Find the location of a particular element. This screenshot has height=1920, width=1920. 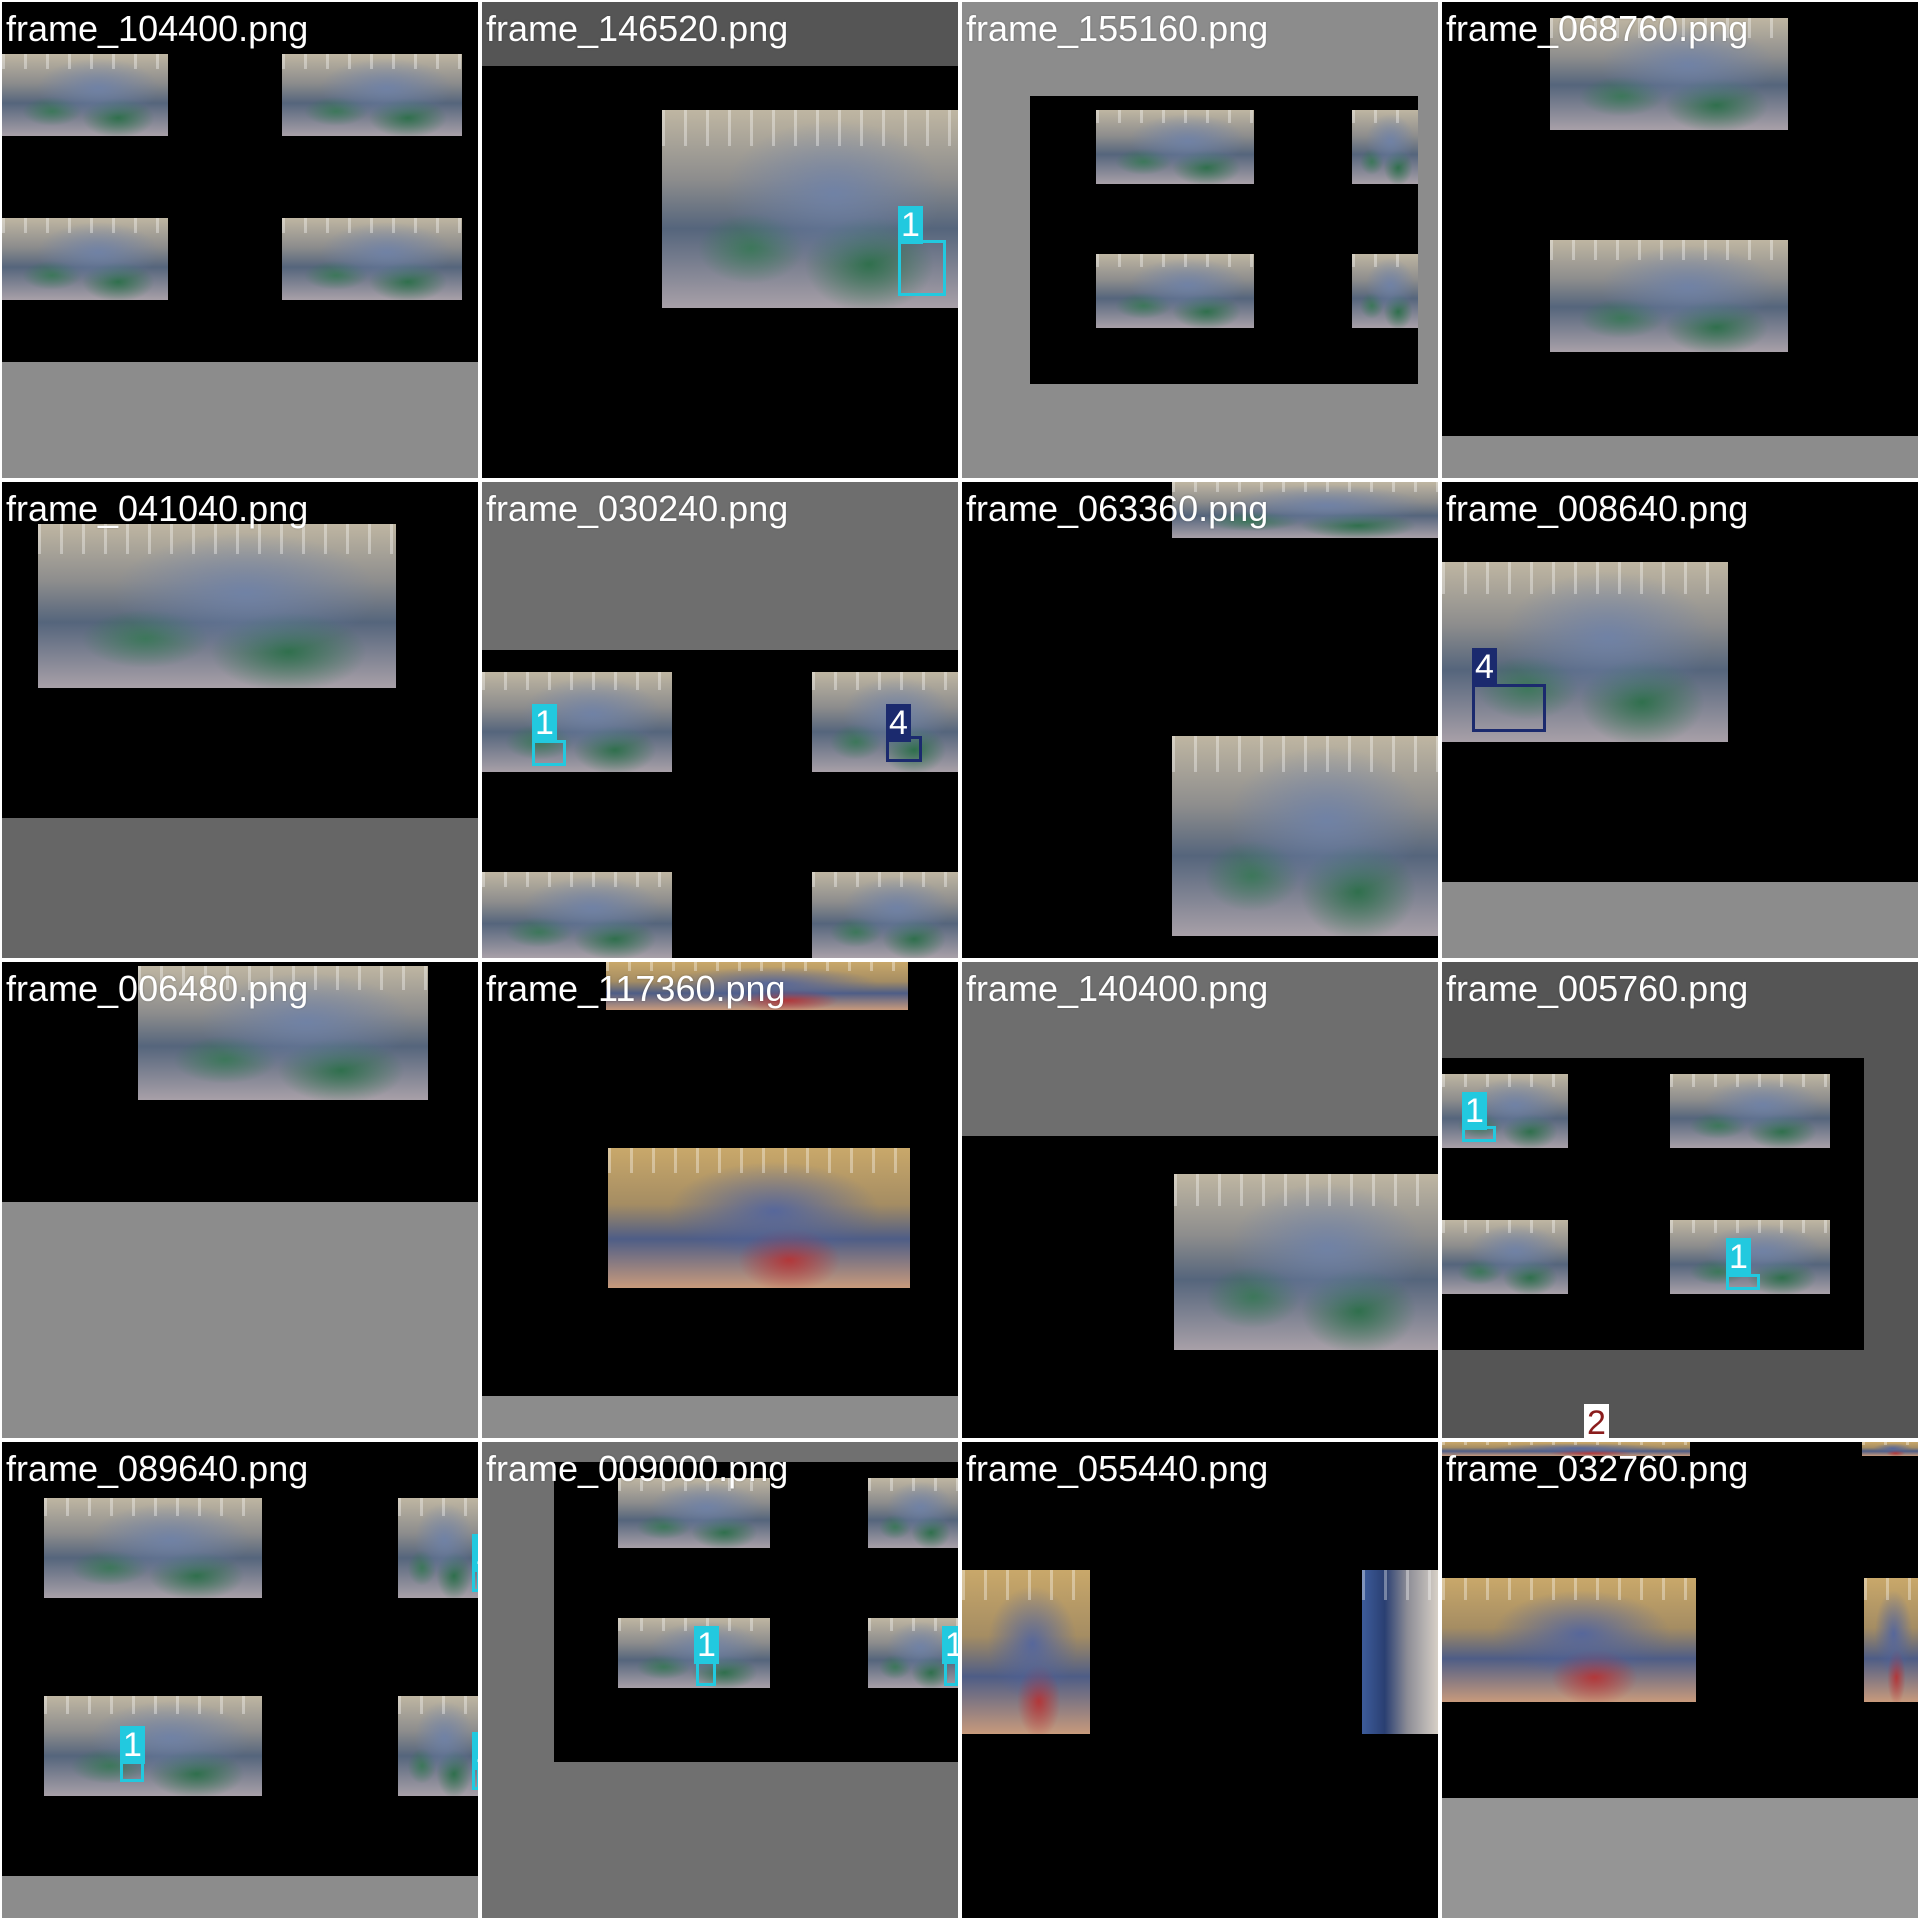

tile-filename: frame_032760.png is located at coordinates (1597, 1468).